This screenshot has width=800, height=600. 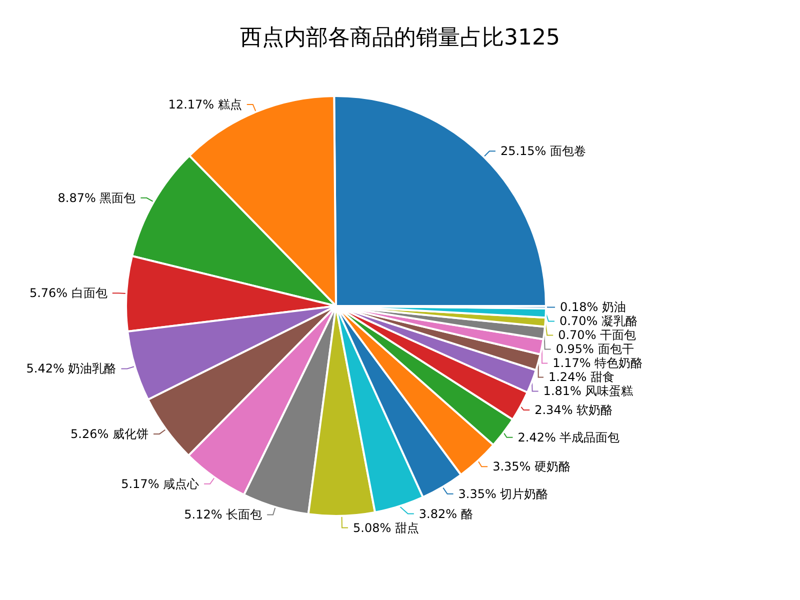 What do you see at coordinates (160, 483) in the screenshot?
I see `slice-label: 5.17% 咸点心` at bounding box center [160, 483].